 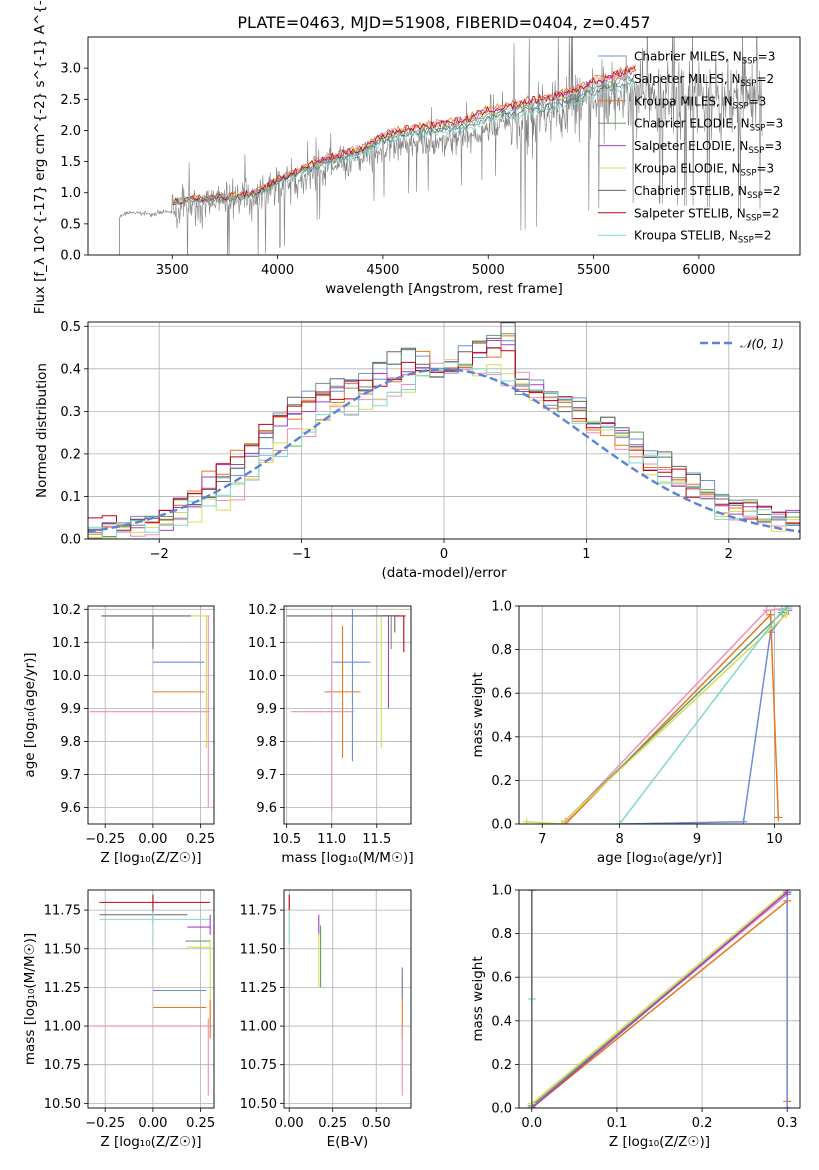 What do you see at coordinates (331, 839) in the screenshot?
I see `x-tick-label: 11.0` at bounding box center [331, 839].